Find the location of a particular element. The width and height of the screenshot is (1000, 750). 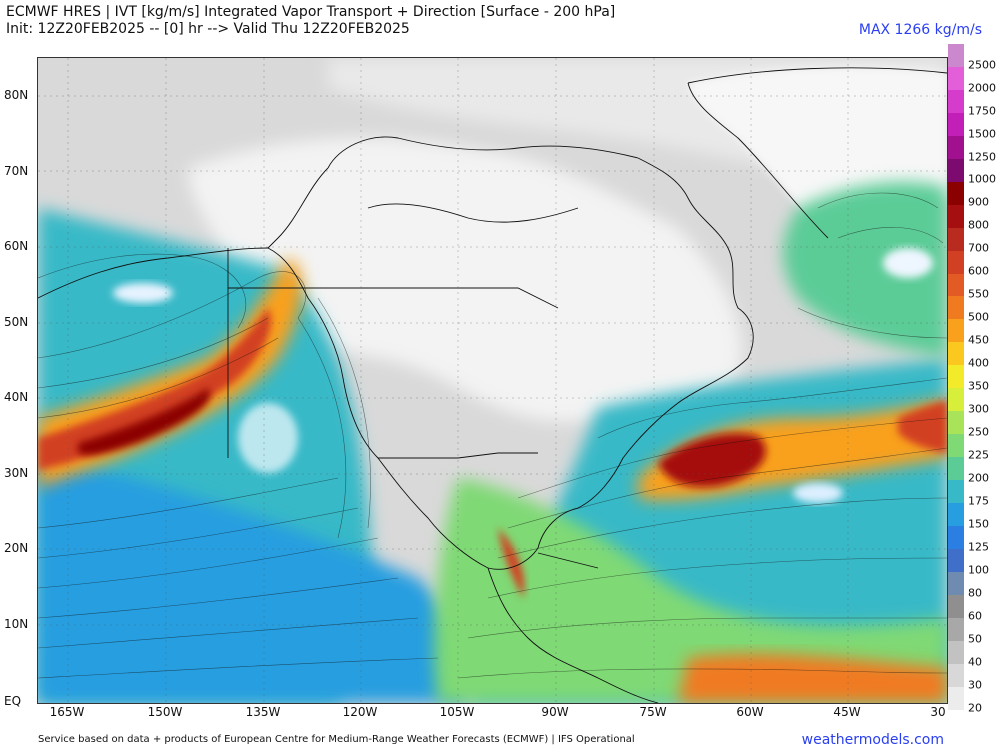

colorbar-label: 1250 is located at coordinates (982, 157).